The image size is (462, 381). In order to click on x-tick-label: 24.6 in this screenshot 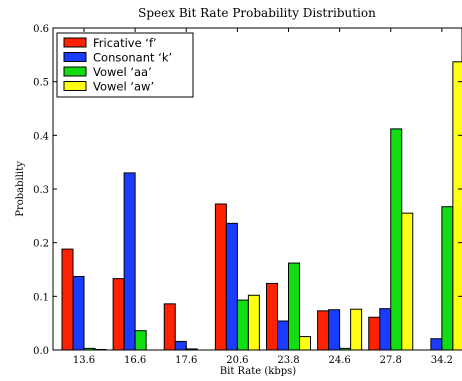, I will do `click(339, 360)`.